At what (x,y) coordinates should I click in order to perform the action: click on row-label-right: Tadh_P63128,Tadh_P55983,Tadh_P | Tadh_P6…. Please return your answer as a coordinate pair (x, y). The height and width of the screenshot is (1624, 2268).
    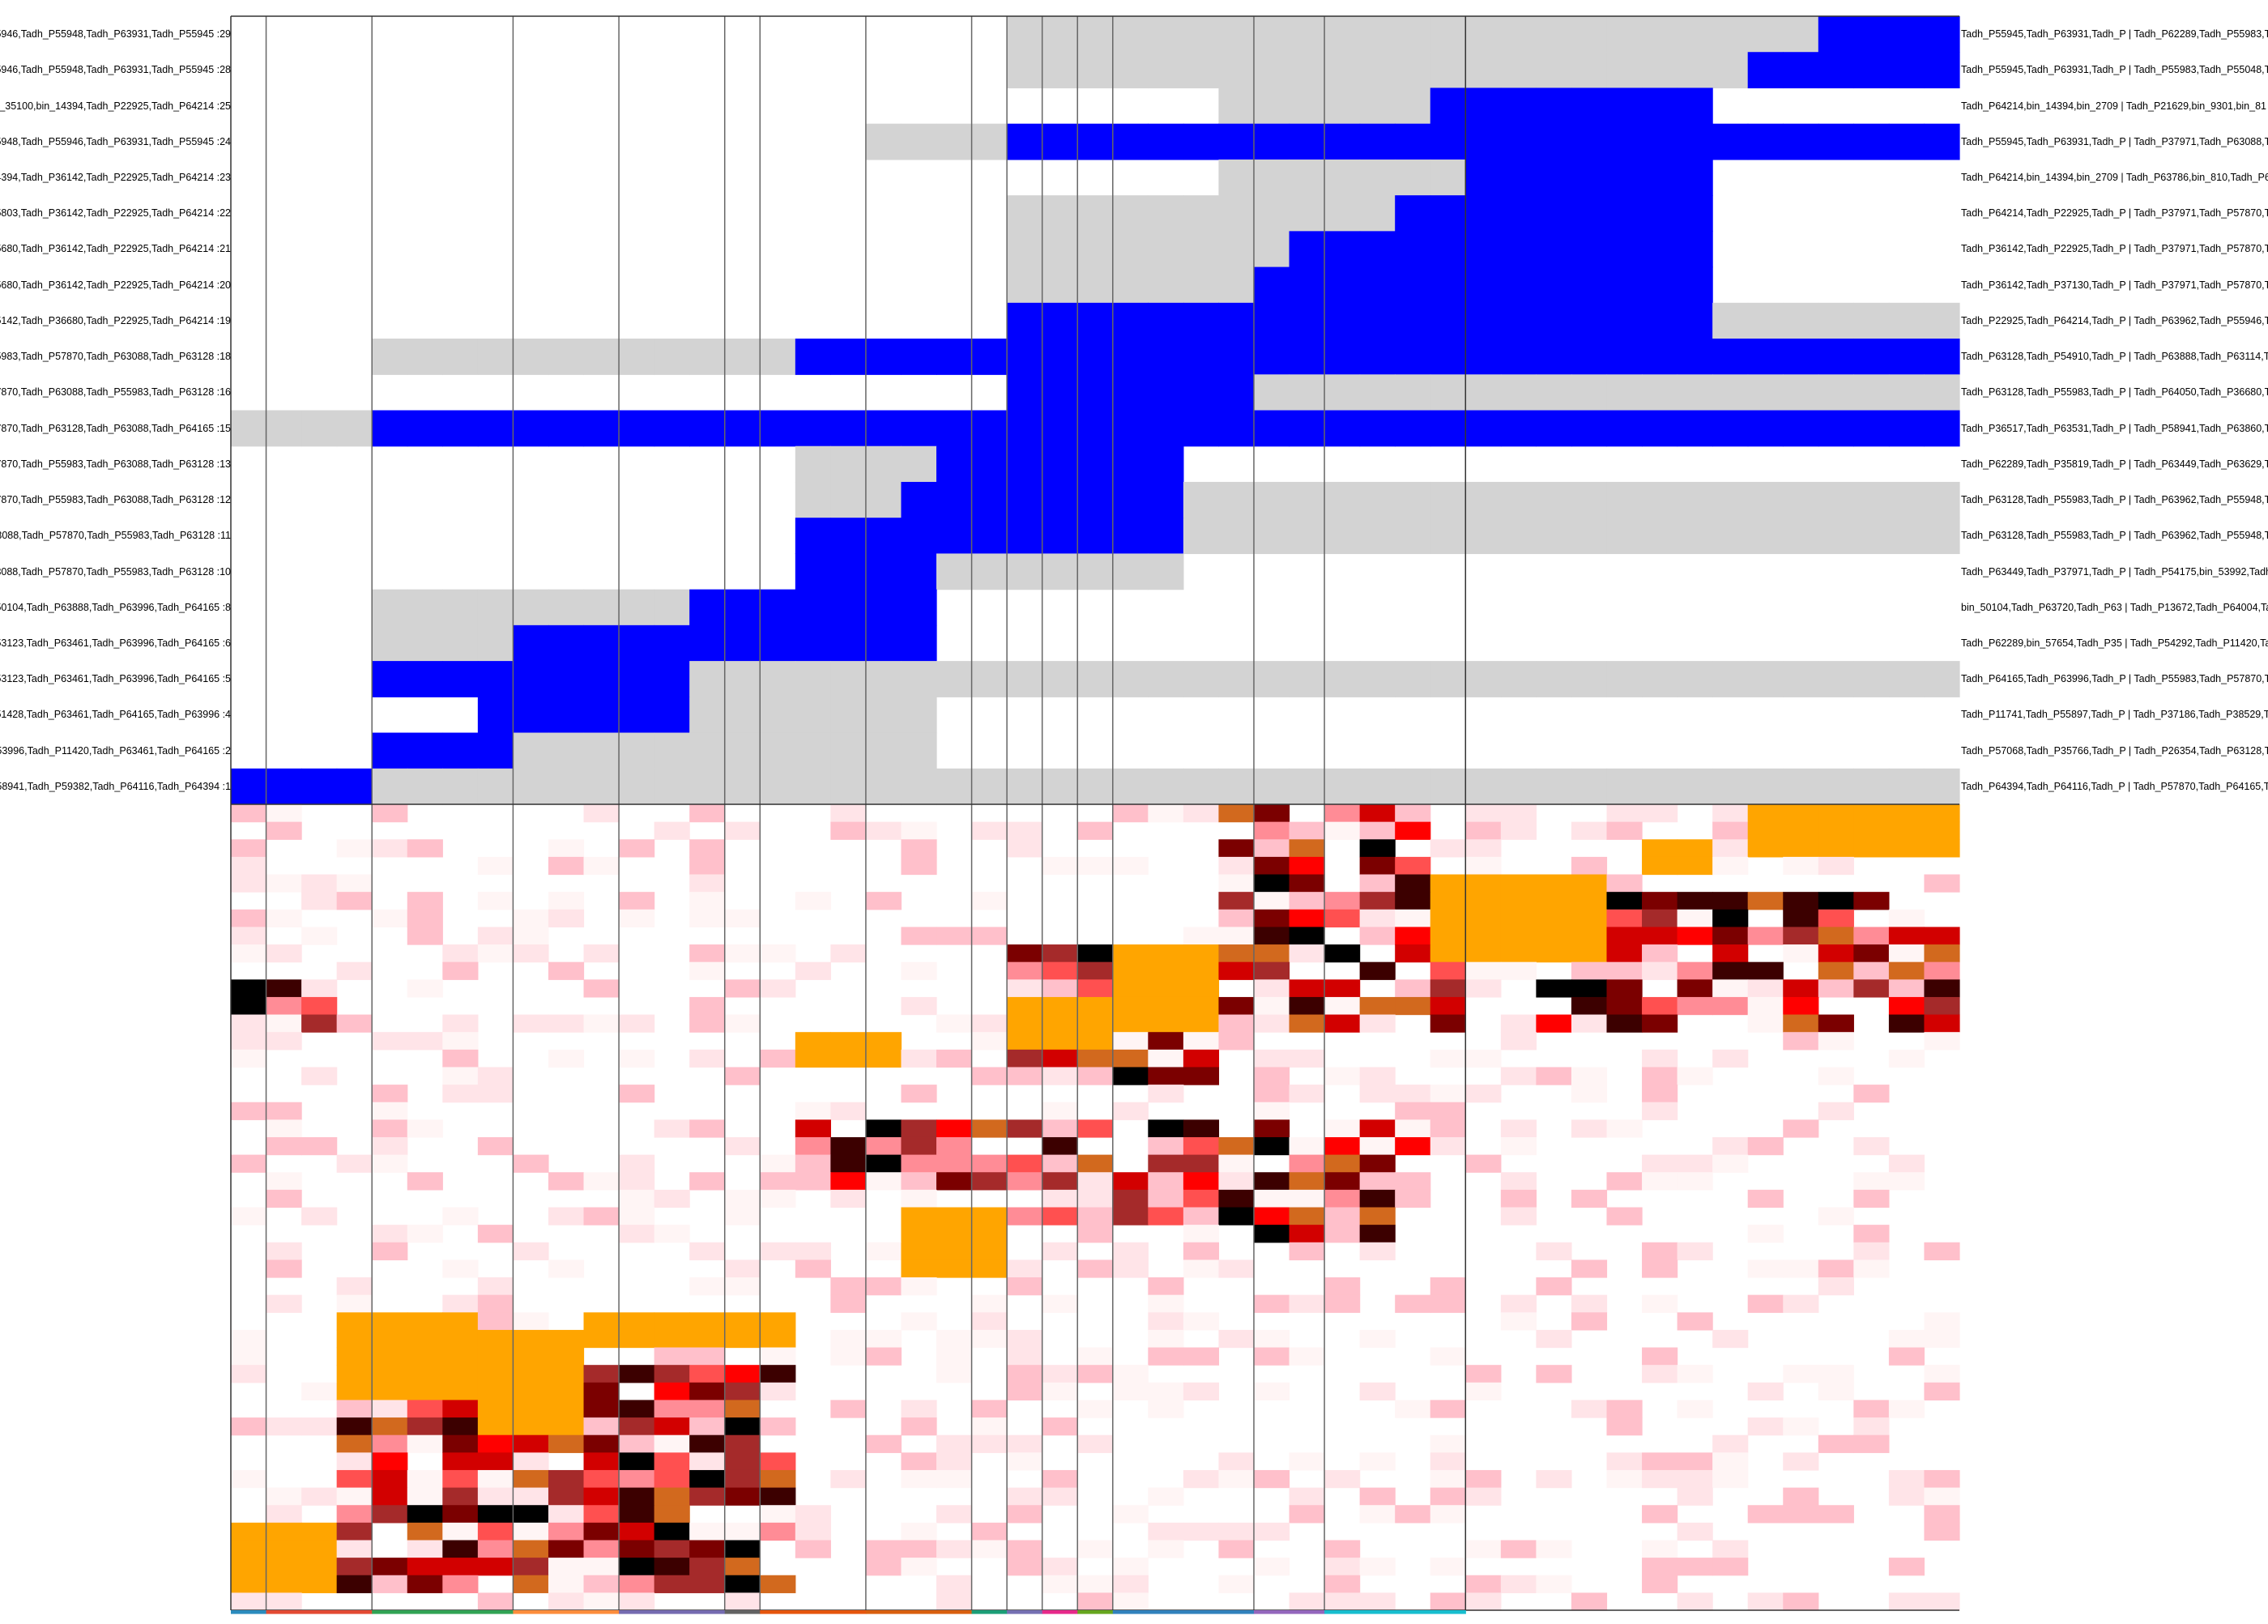
    Looking at the image, I should click on (2114, 500).